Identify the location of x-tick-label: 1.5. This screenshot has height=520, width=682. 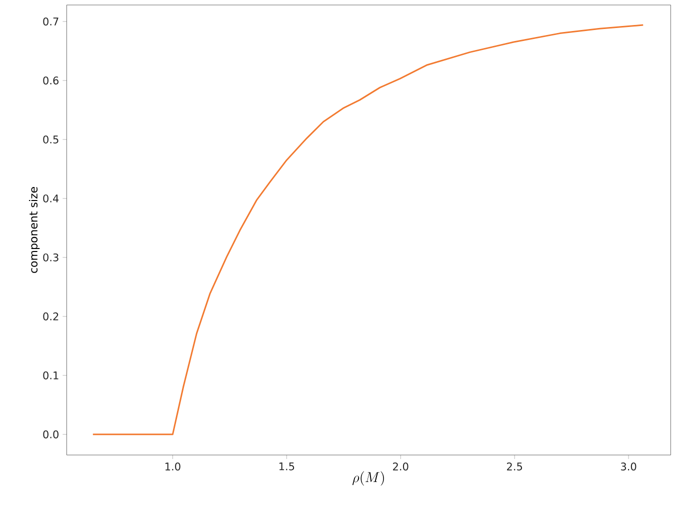
(286, 466).